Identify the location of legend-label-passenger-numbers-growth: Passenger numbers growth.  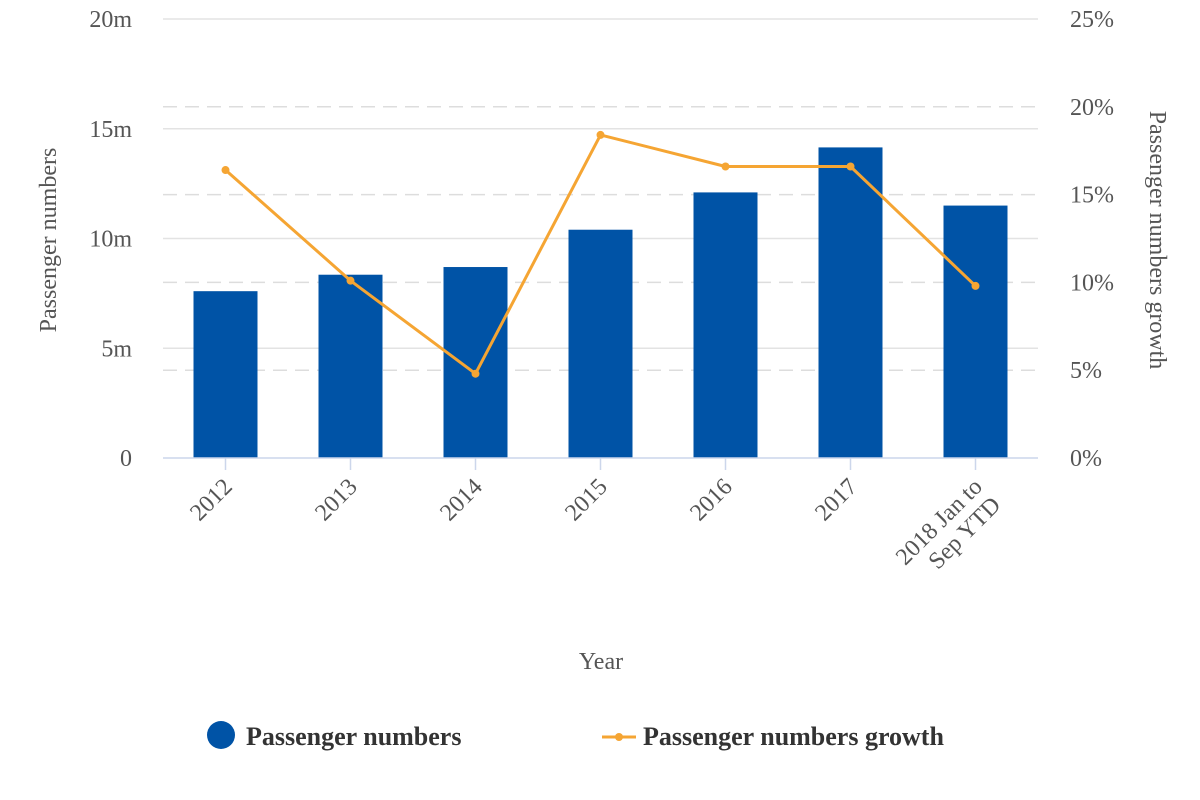
(793, 736).